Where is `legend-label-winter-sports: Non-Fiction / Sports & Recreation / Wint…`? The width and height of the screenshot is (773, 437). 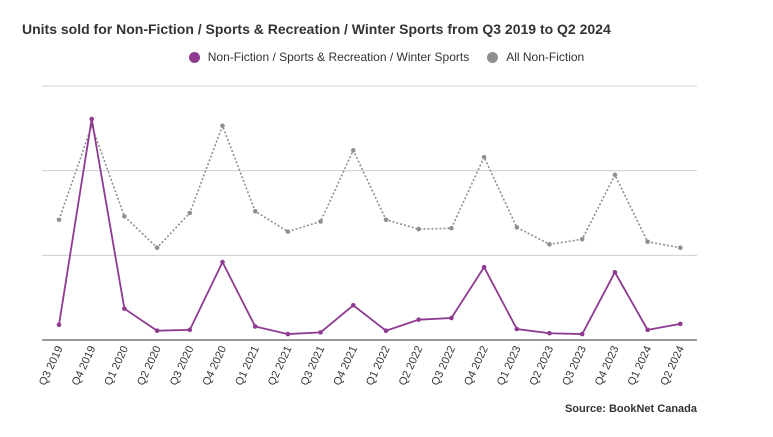
legend-label-winter-sports: Non-Fiction / Sports & Recreation / Wint… is located at coordinates (338, 57).